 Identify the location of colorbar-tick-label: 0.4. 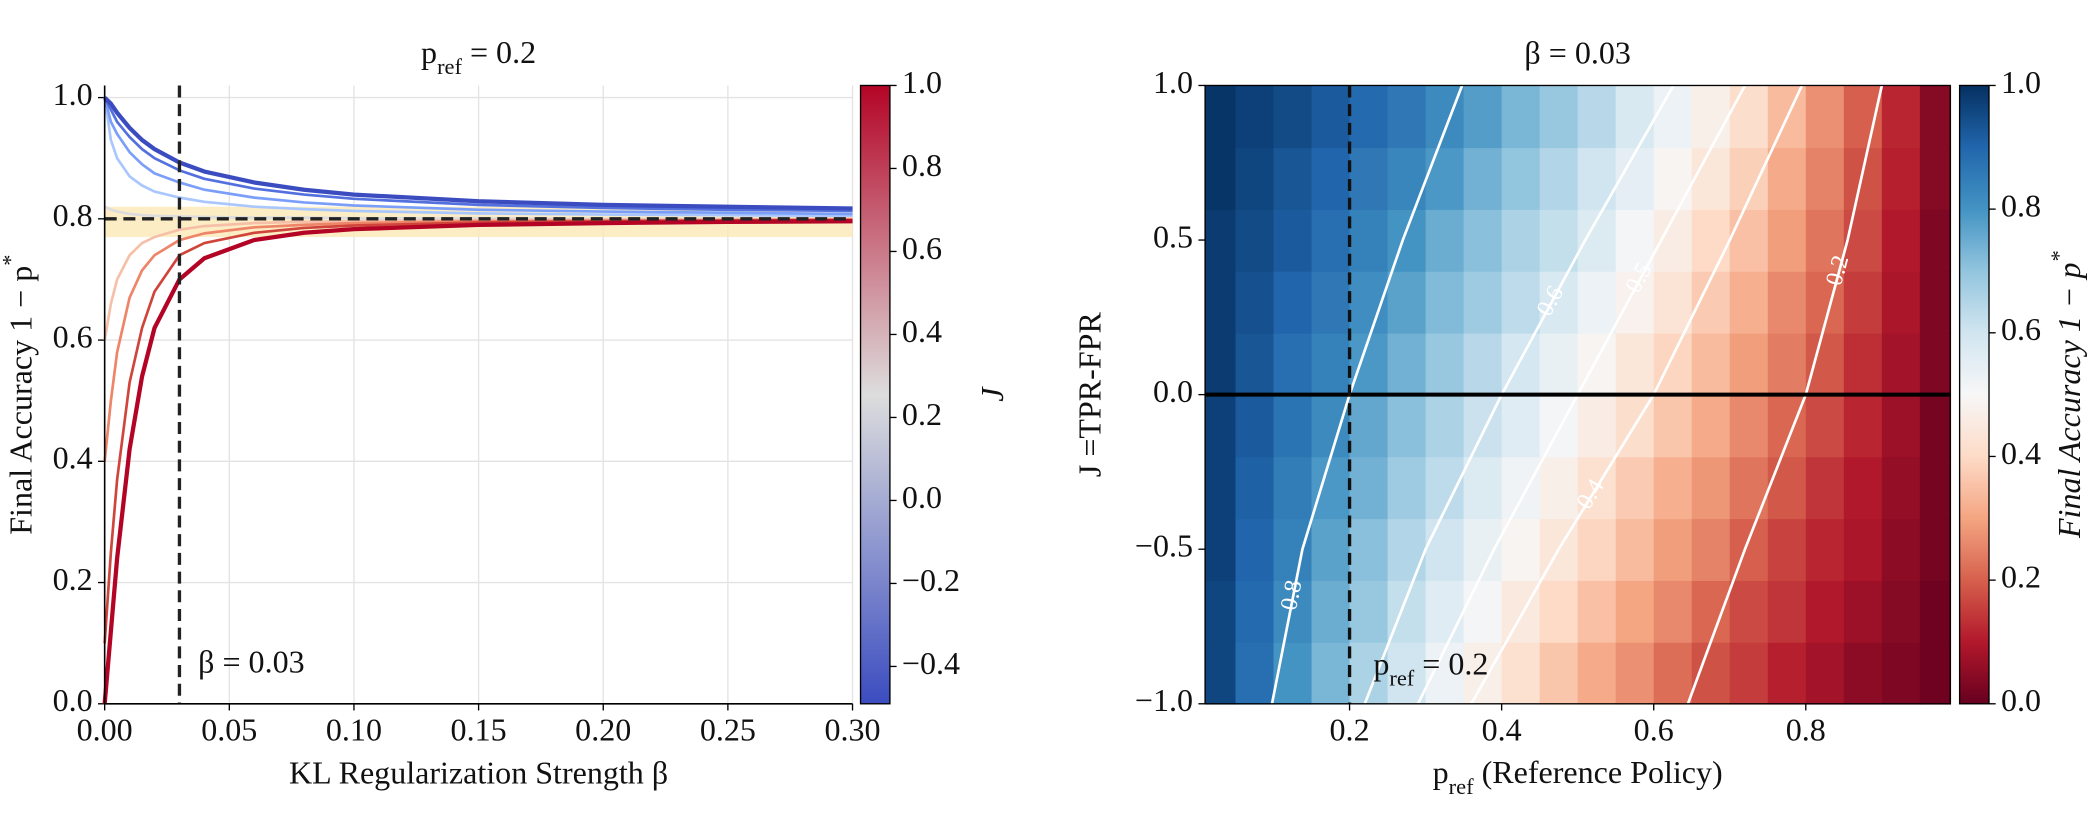
(922, 331).